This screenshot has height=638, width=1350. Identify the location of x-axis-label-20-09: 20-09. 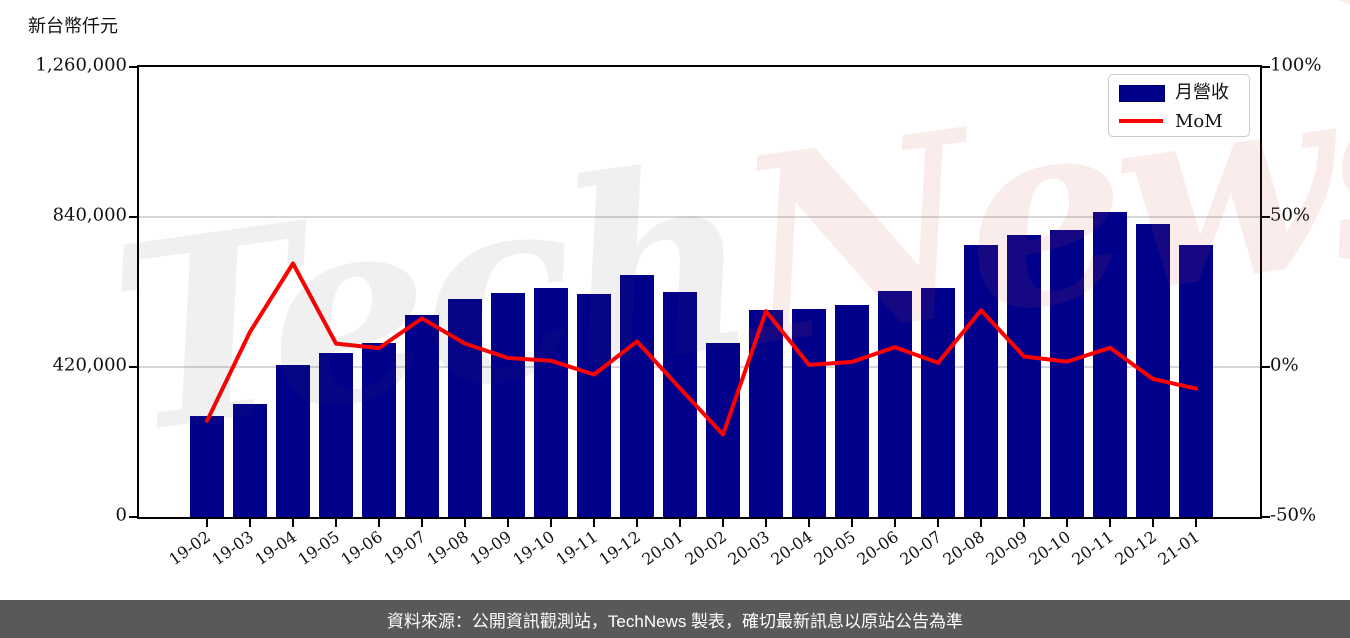
(1006, 548).